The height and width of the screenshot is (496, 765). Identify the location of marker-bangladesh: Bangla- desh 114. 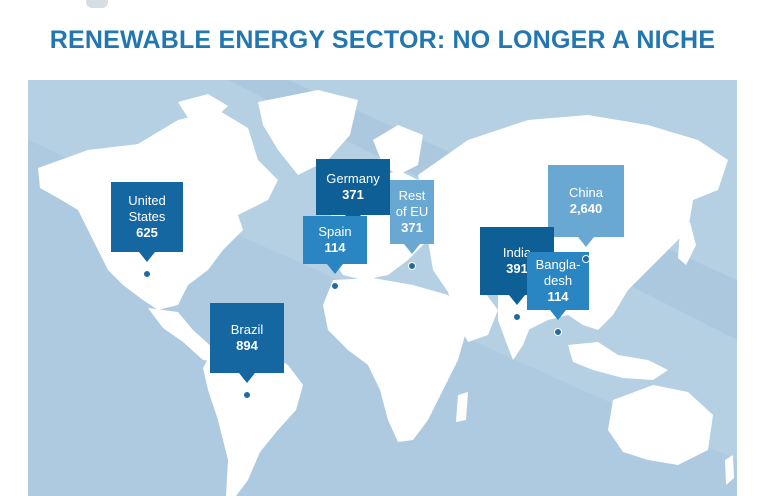
(558, 286).